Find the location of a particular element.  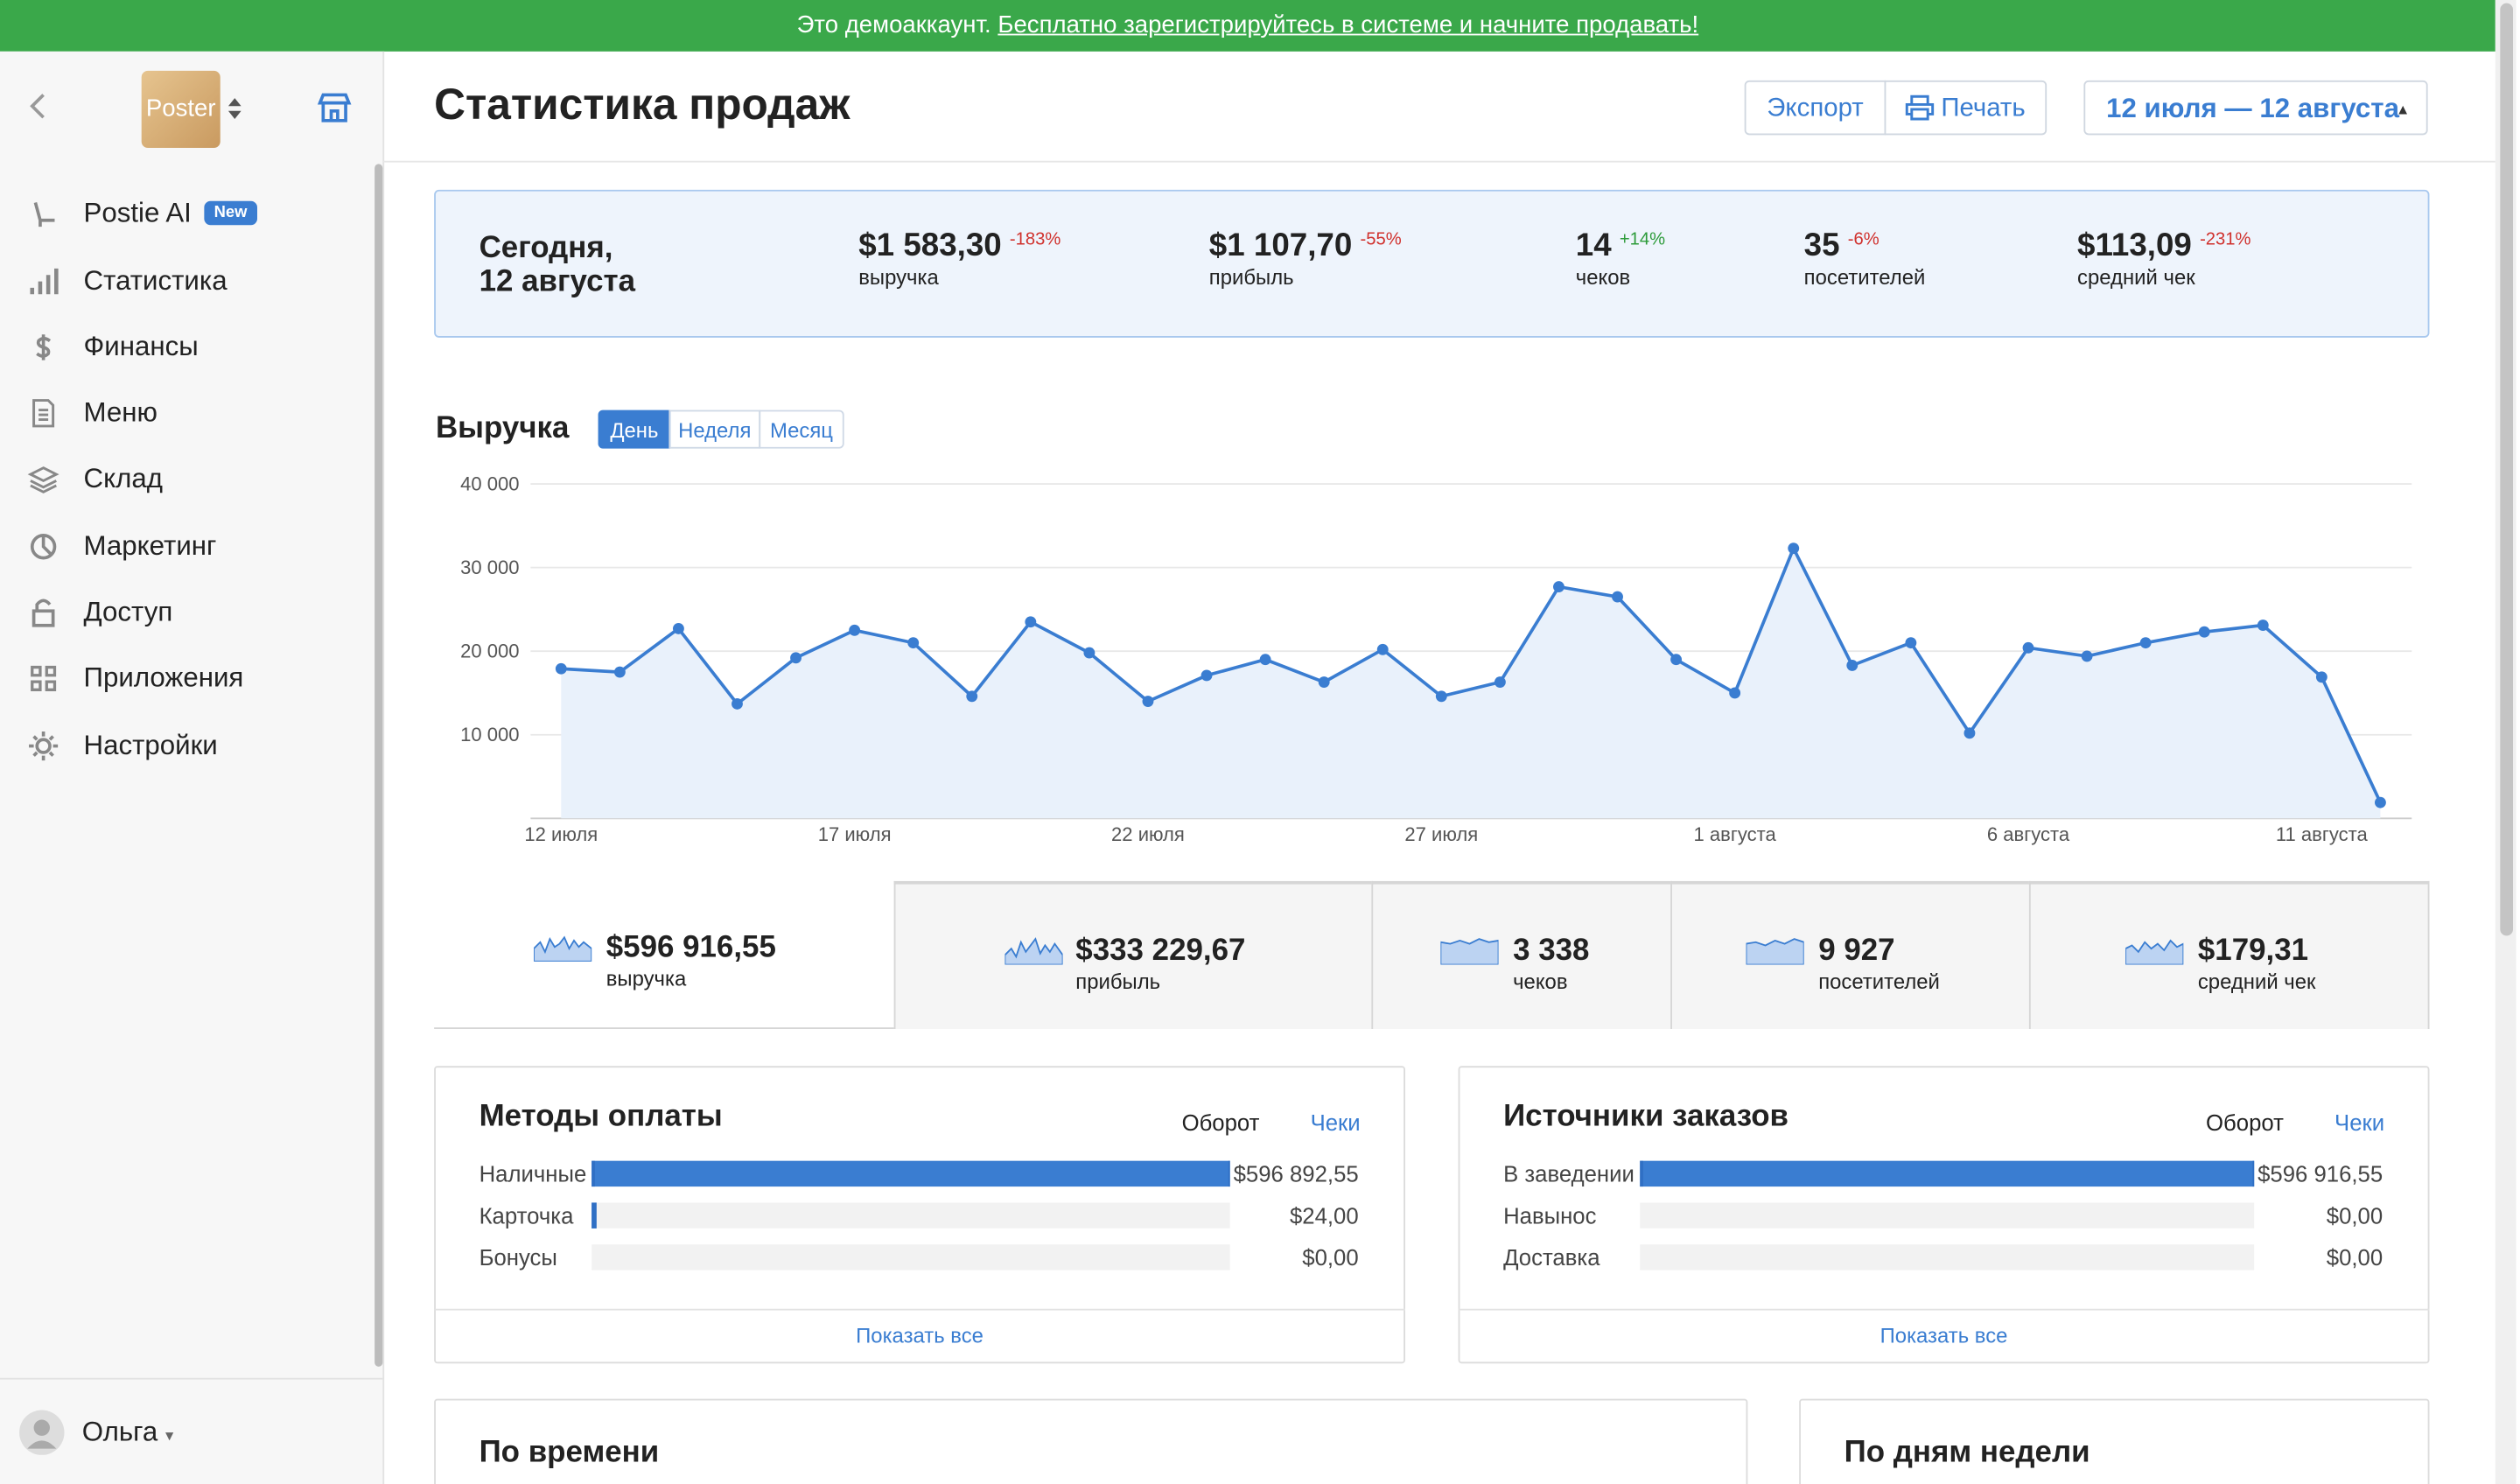

user-divider is located at coordinates (191, 1378).